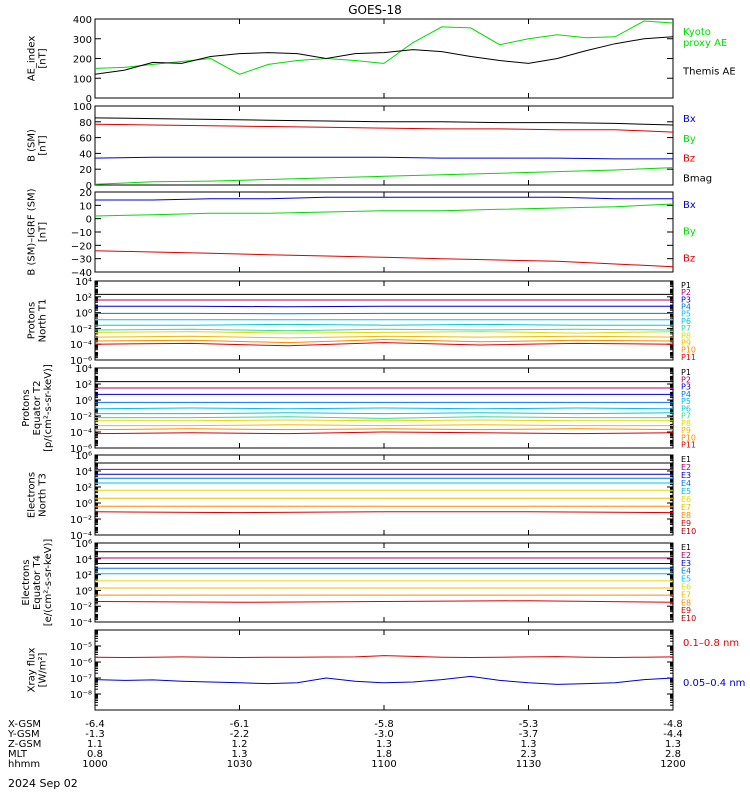  I want to click on ephemeris-row-label: Z-GSM, so click(24, 744).